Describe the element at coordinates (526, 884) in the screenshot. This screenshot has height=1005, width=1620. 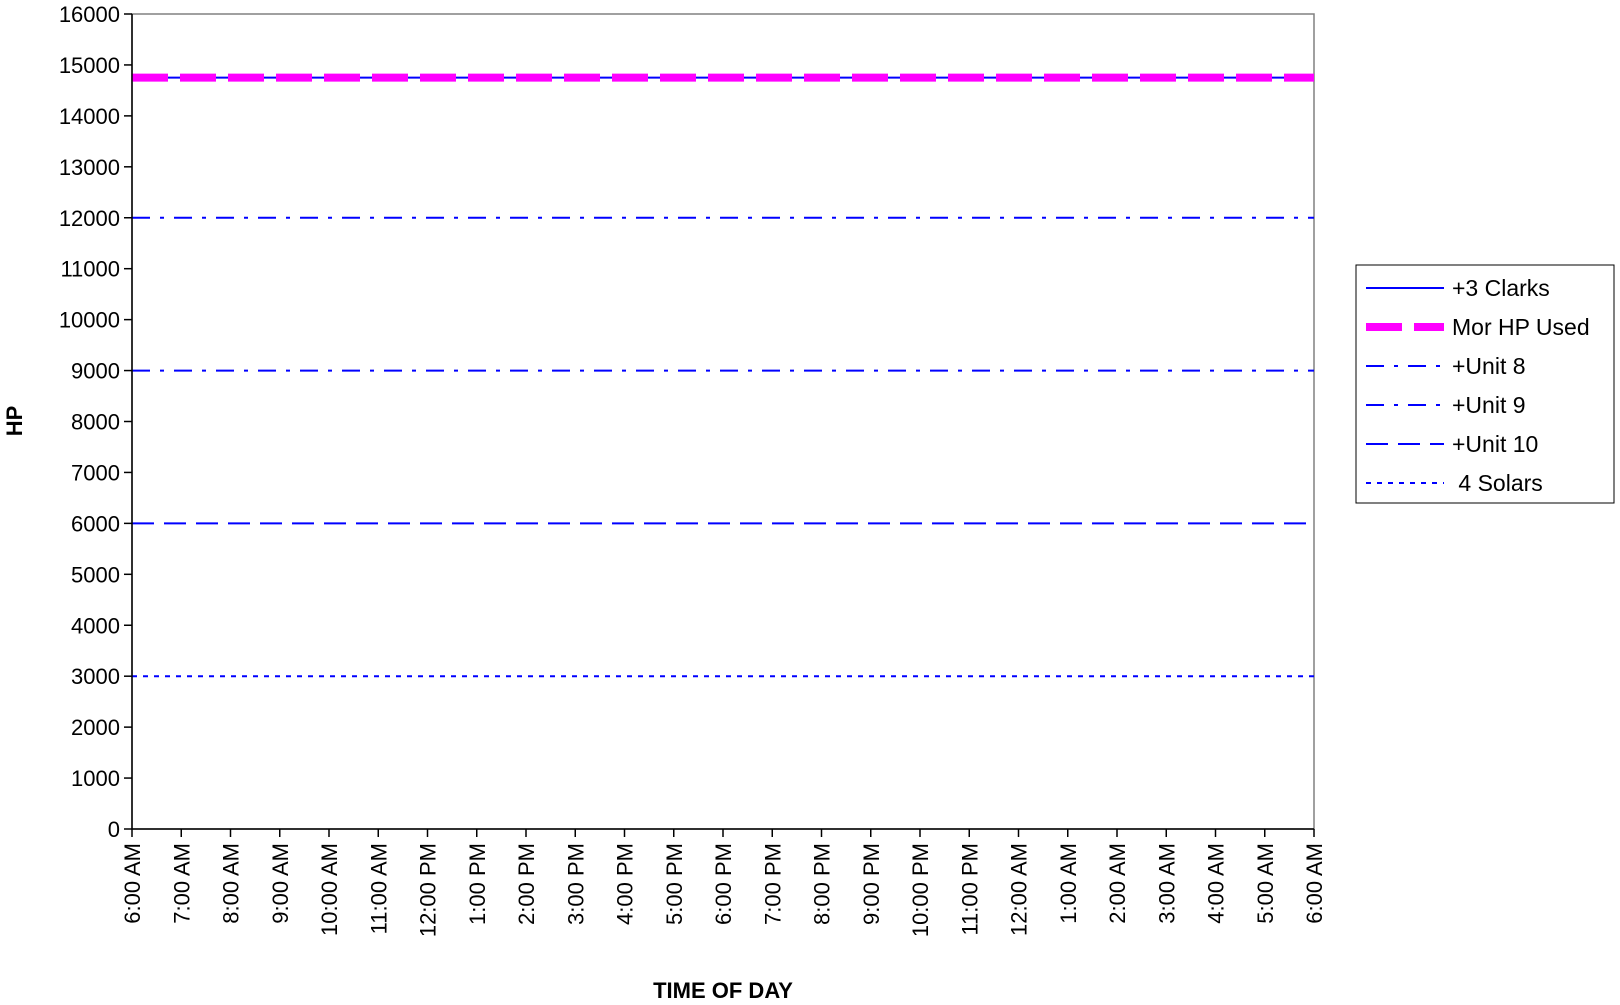
I see `x-tick-label: 2:00 PM` at that location.